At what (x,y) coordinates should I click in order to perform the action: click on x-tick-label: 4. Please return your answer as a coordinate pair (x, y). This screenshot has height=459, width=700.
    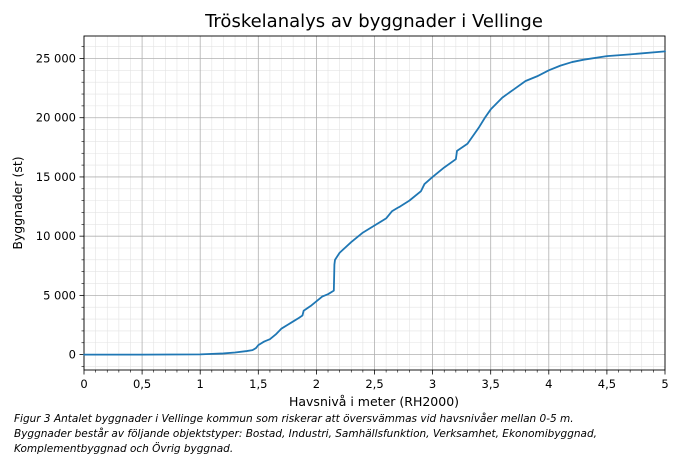
    Looking at the image, I should click on (548, 384).